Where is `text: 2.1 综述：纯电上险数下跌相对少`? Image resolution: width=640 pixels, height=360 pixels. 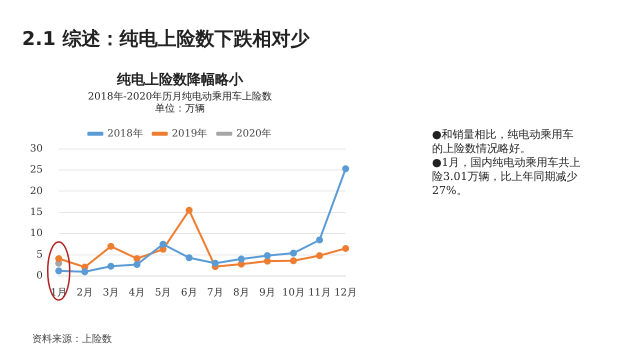
text: 2.1 综述：纯电上险数下跌相对少 is located at coordinates (166, 39).